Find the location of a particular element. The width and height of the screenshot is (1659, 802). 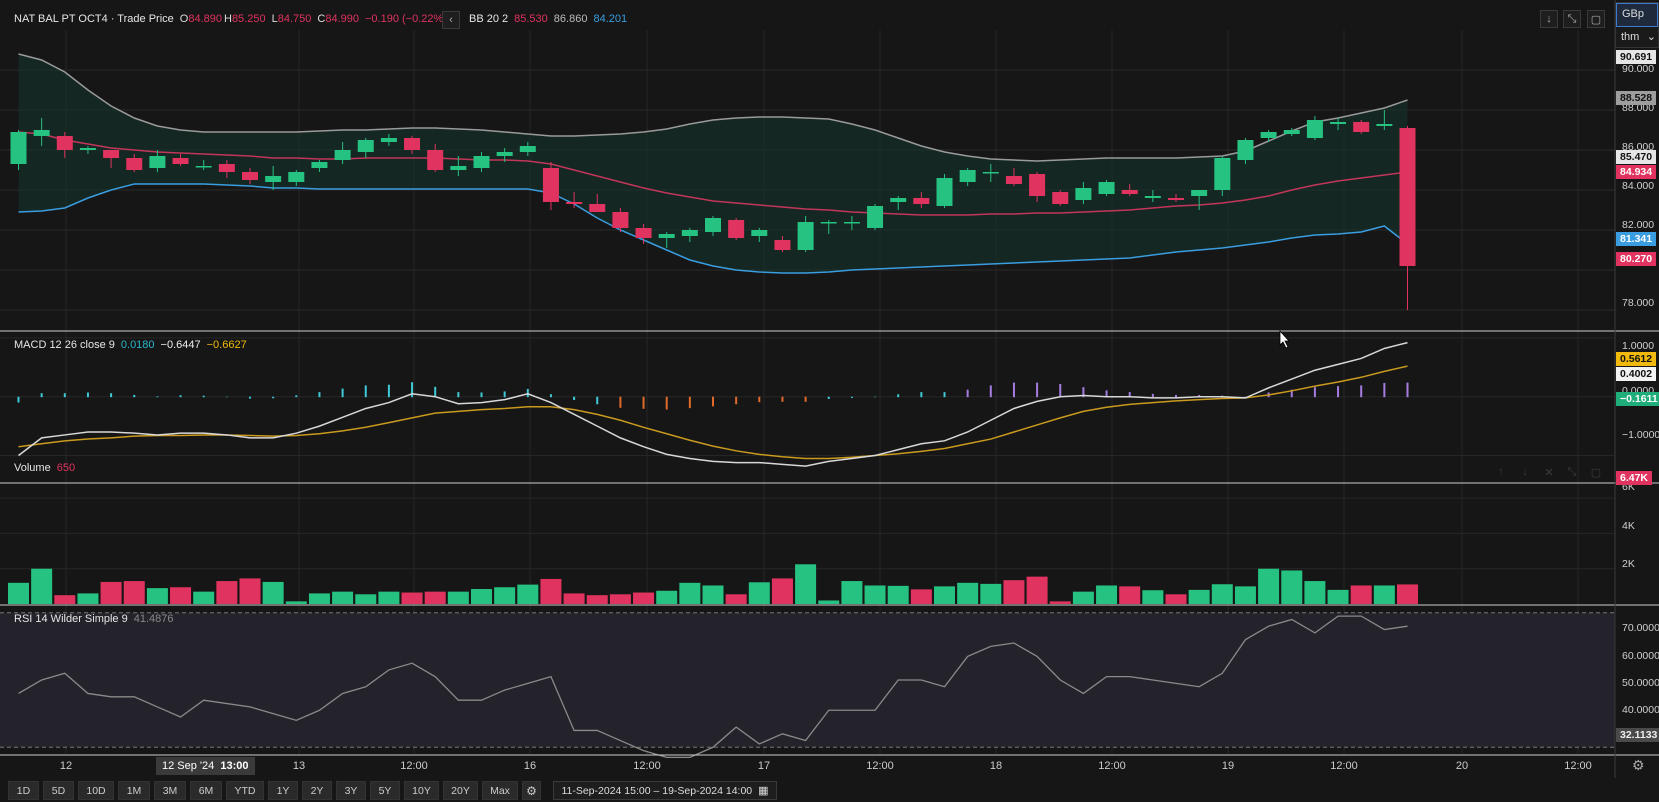

time-tick: 19 is located at coordinates (1228, 766).